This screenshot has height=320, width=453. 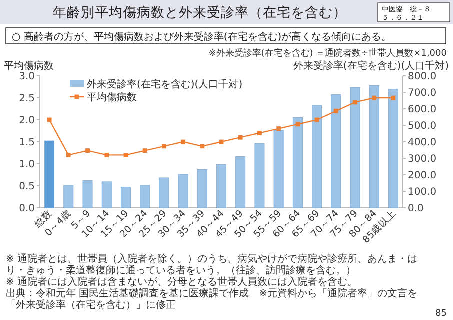 I want to click on y-tick-label: 2.5, so click(x=27, y=99).